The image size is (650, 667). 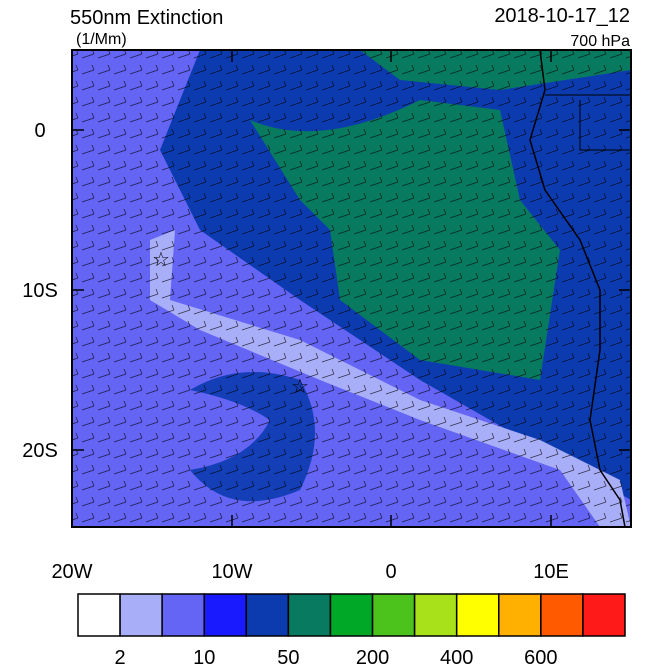 What do you see at coordinates (39, 131) in the screenshot?
I see `lat-label: 0` at bounding box center [39, 131].